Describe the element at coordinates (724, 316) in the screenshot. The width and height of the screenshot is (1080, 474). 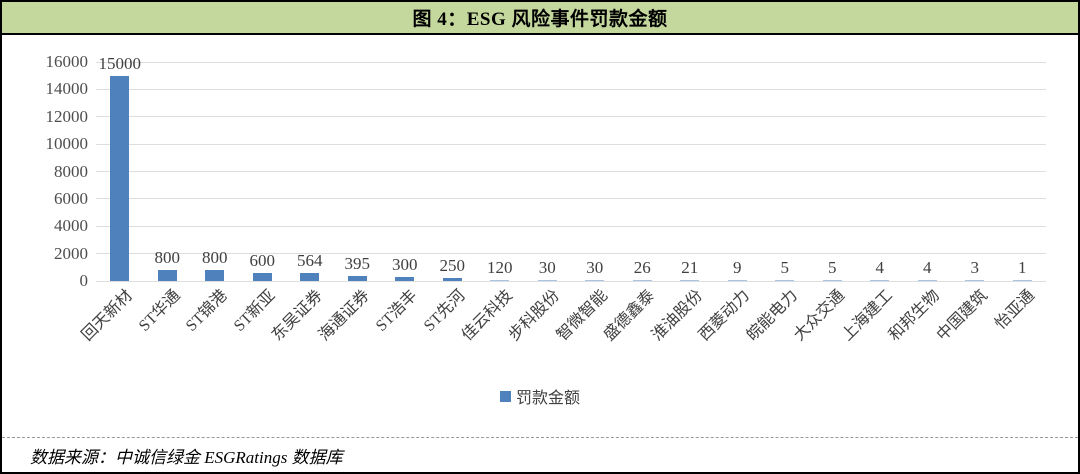
I see `x-axis-tick-label: 西菱动力` at that location.